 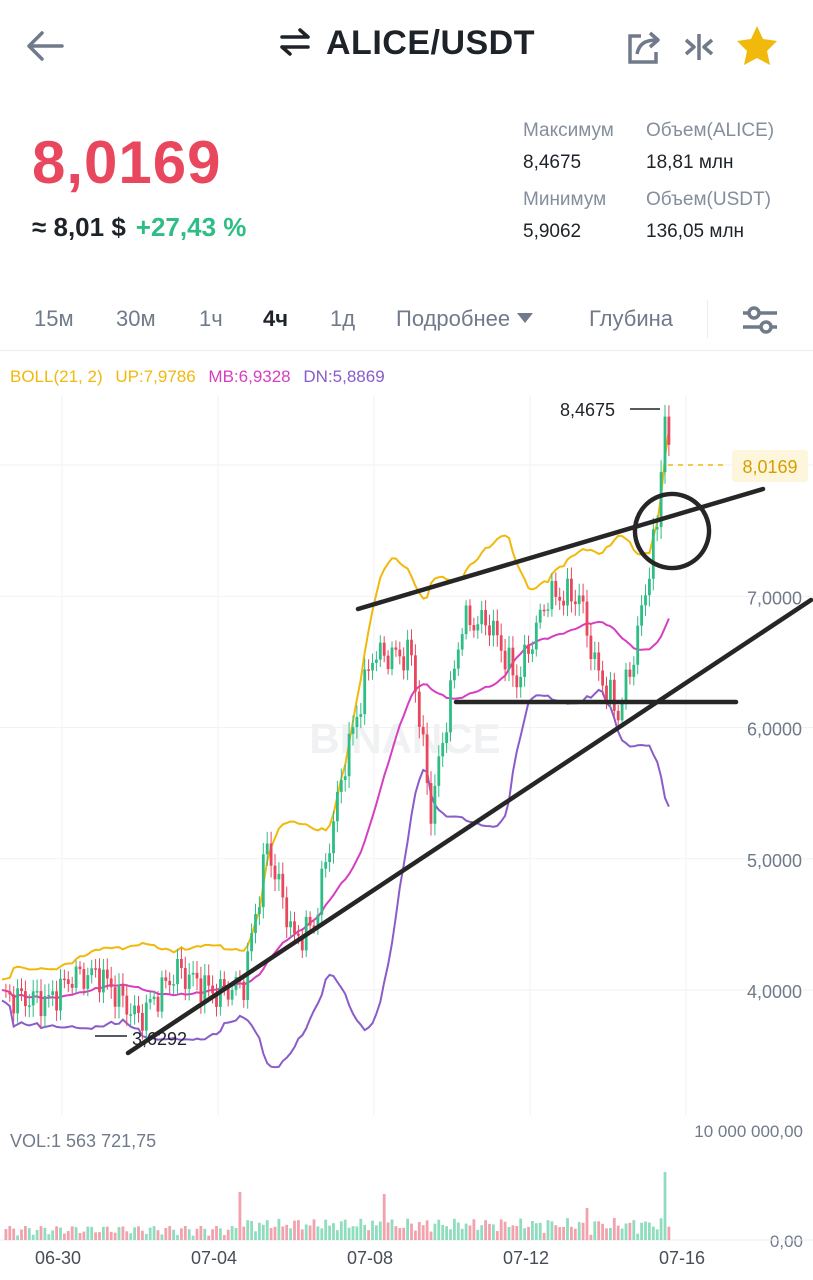 I want to click on tab-more-label: Подробнее, so click(x=453, y=318).